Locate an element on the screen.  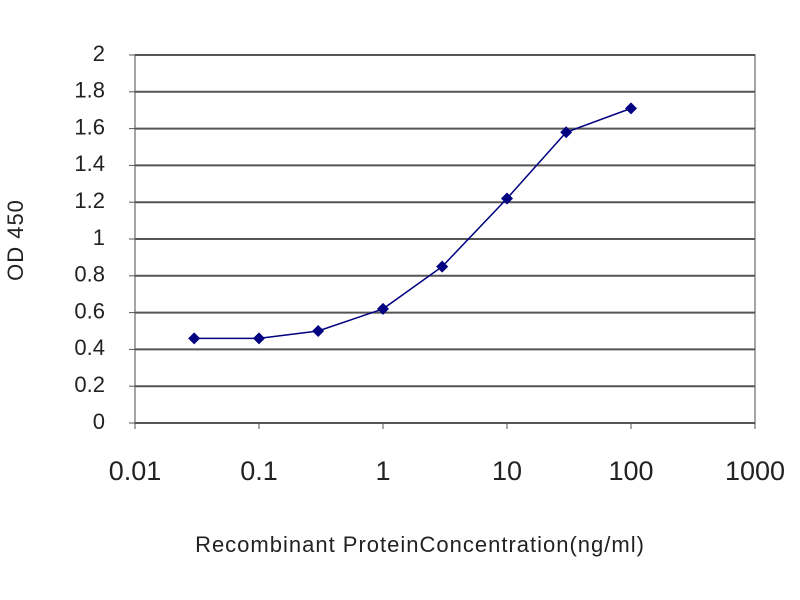
x-tick-label: 0.01 is located at coordinates (135, 471).